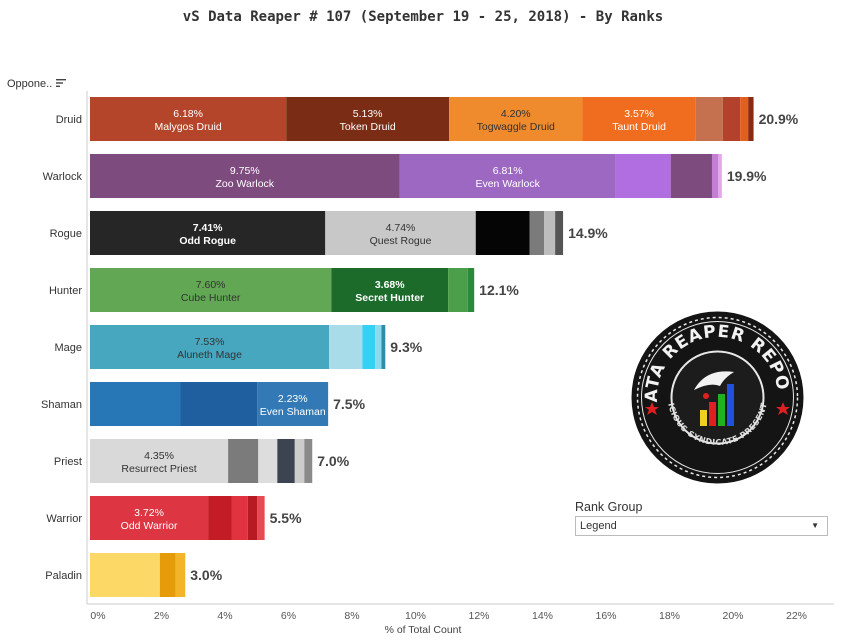 This screenshot has width=846, height=643. I want to click on x-tick-label: 6%, so click(288, 616).